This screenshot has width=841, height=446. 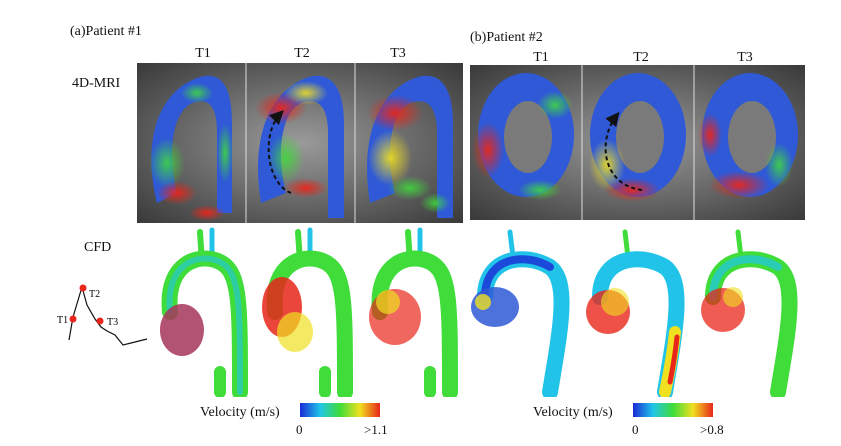 I want to click on waveform-point-t3, so click(x=100, y=321).